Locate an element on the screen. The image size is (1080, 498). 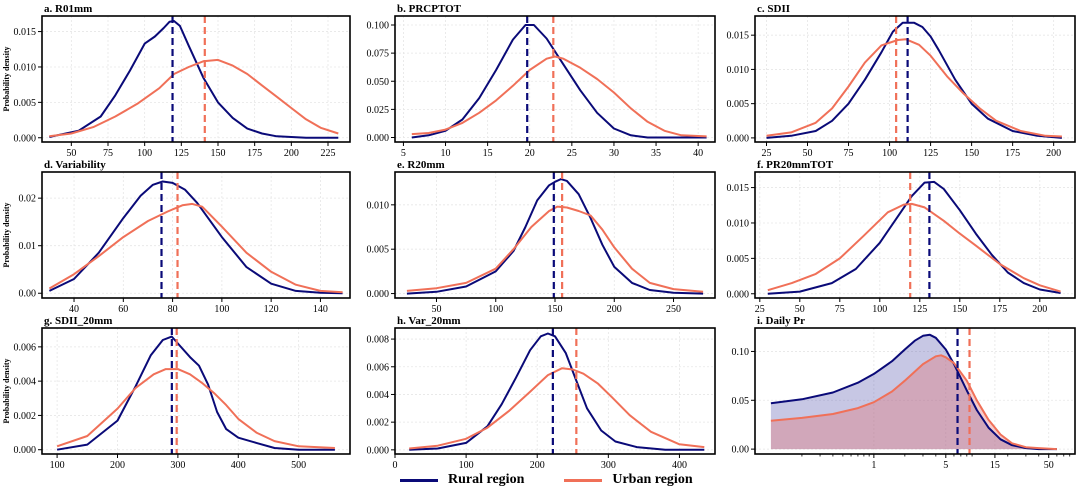
y-tick-label: 0.05 is located at coordinates (741, 401).